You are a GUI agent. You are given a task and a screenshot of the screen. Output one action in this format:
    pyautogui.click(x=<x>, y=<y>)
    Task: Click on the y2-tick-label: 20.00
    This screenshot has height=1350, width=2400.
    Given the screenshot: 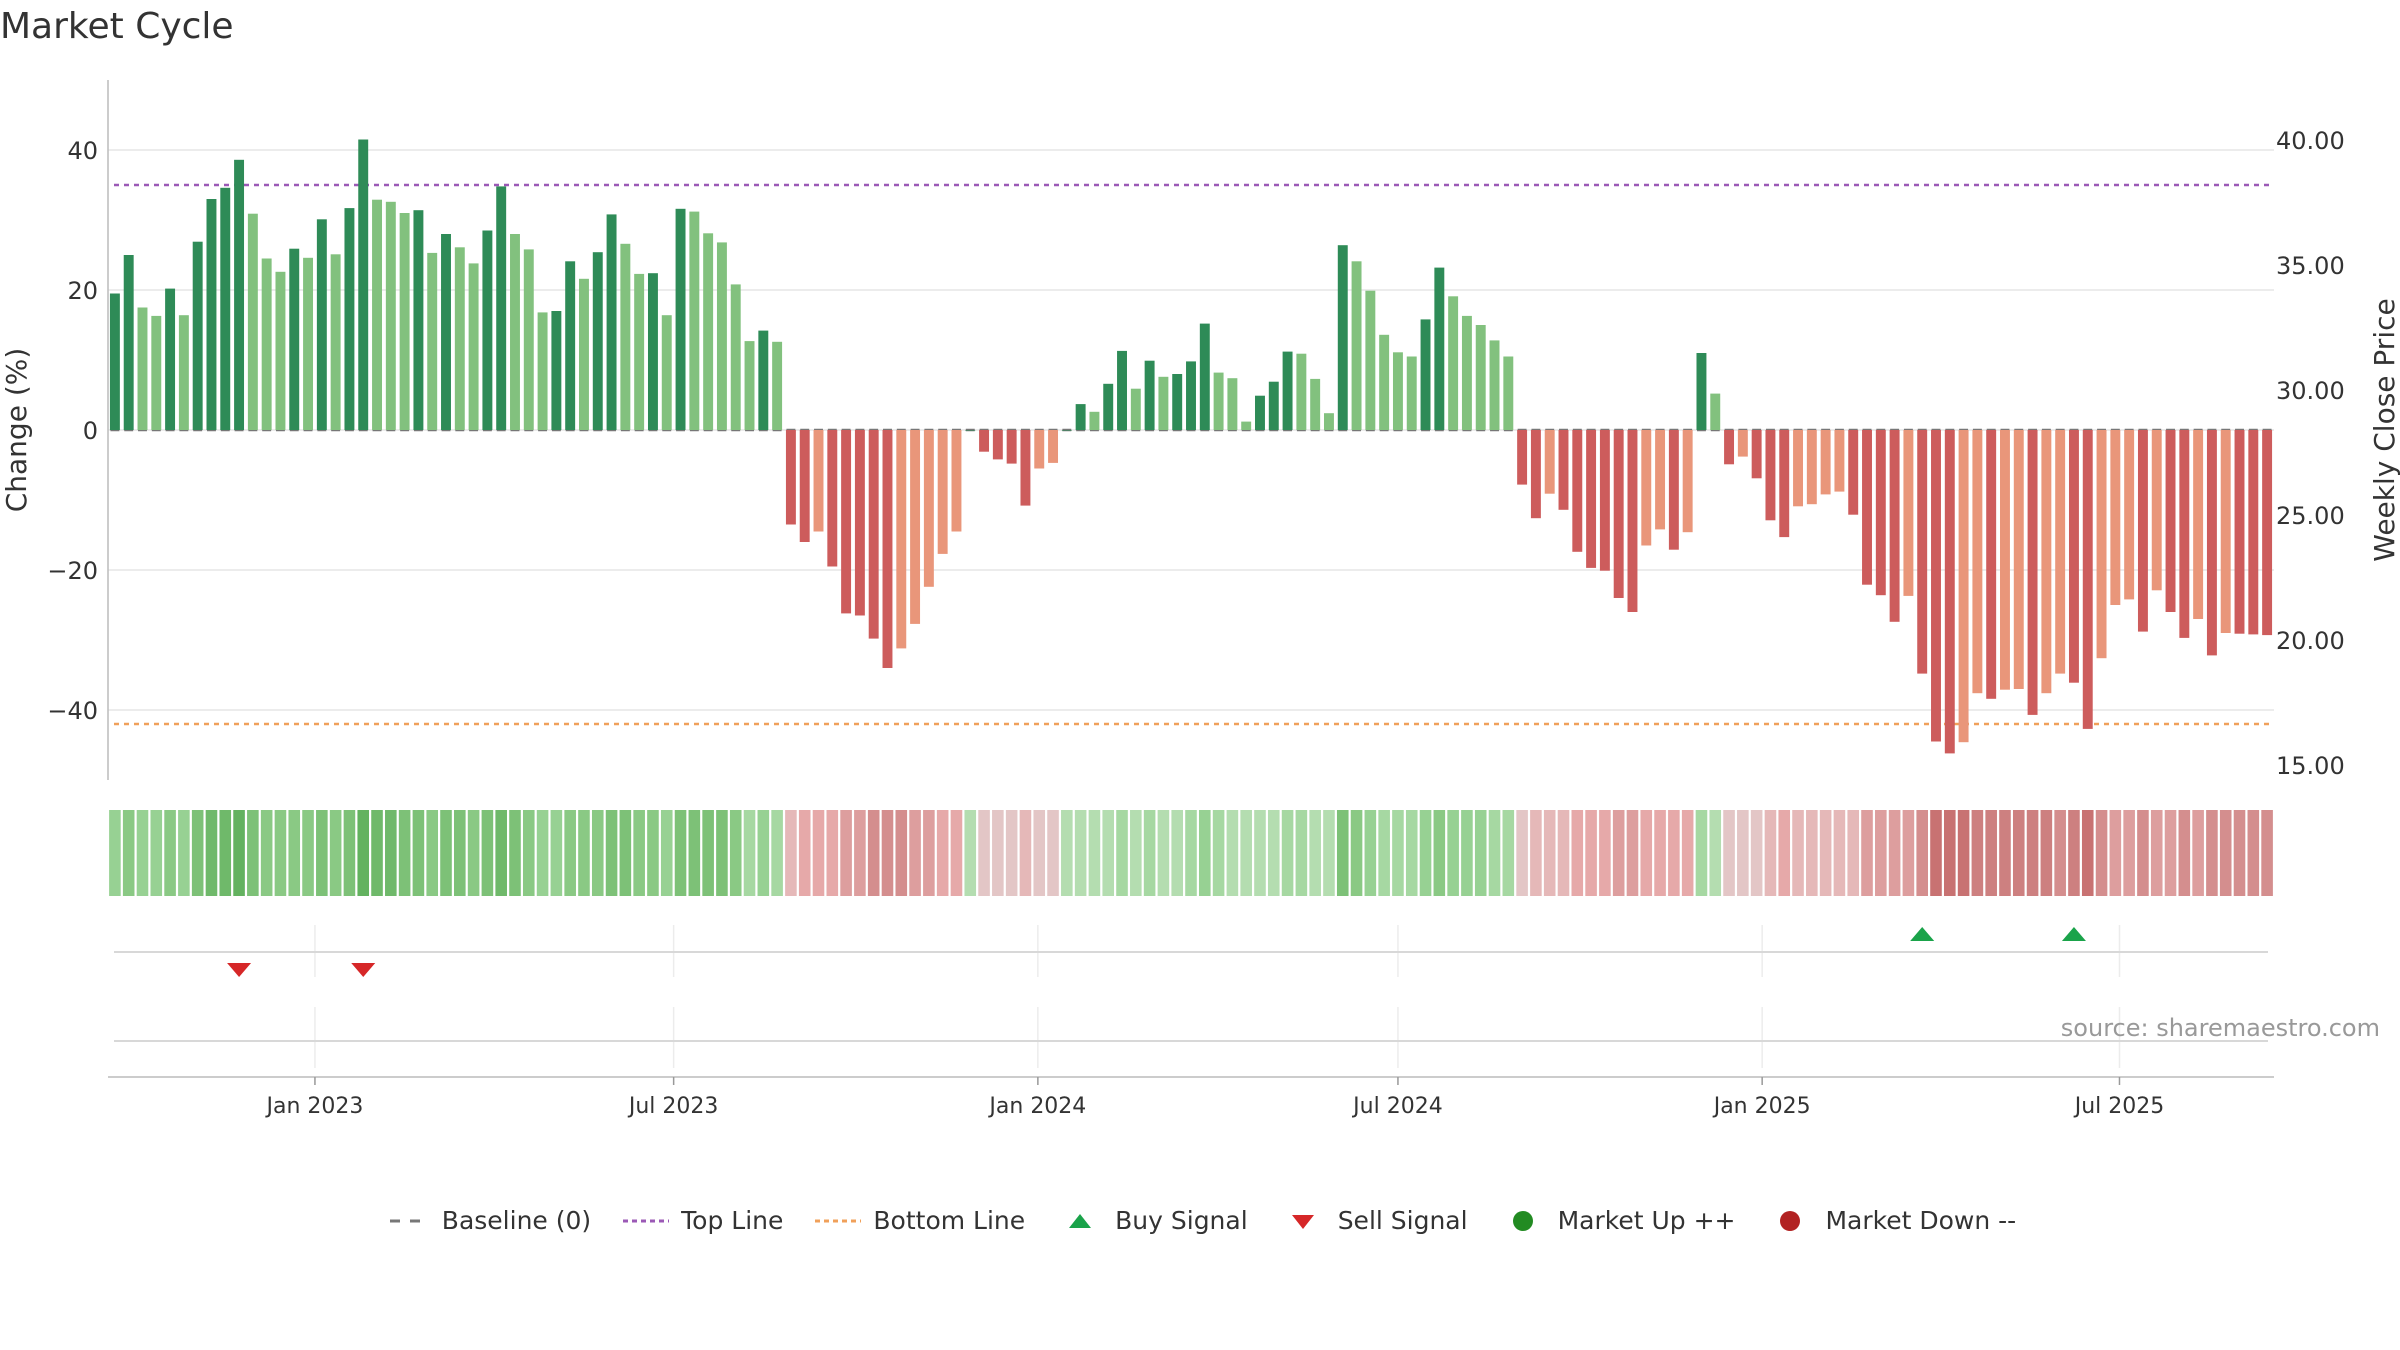 What is the action you would take?
    pyautogui.click(x=2310, y=641)
    